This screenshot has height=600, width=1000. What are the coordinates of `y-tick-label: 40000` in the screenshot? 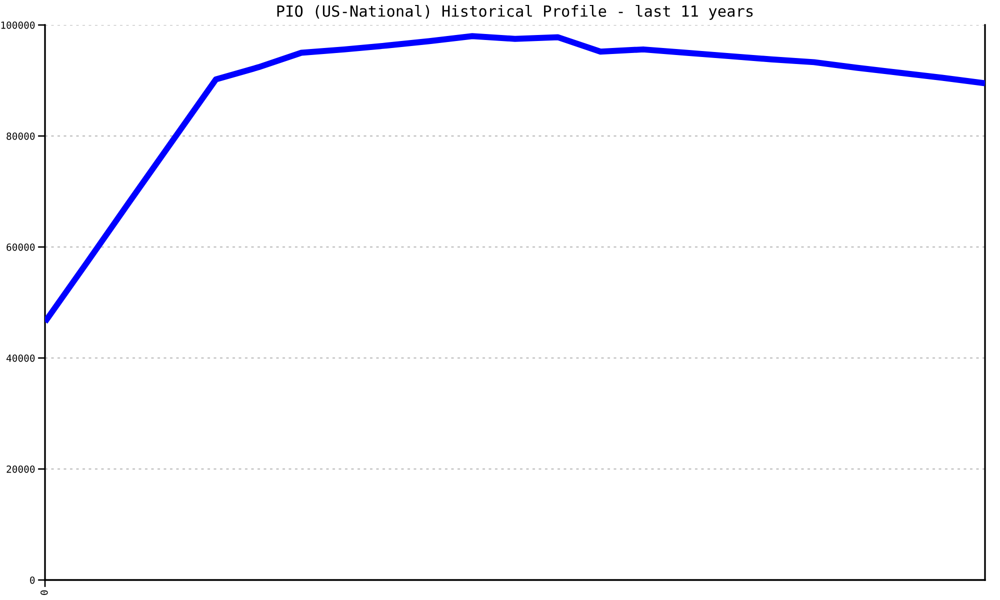 It's located at (20, 358).